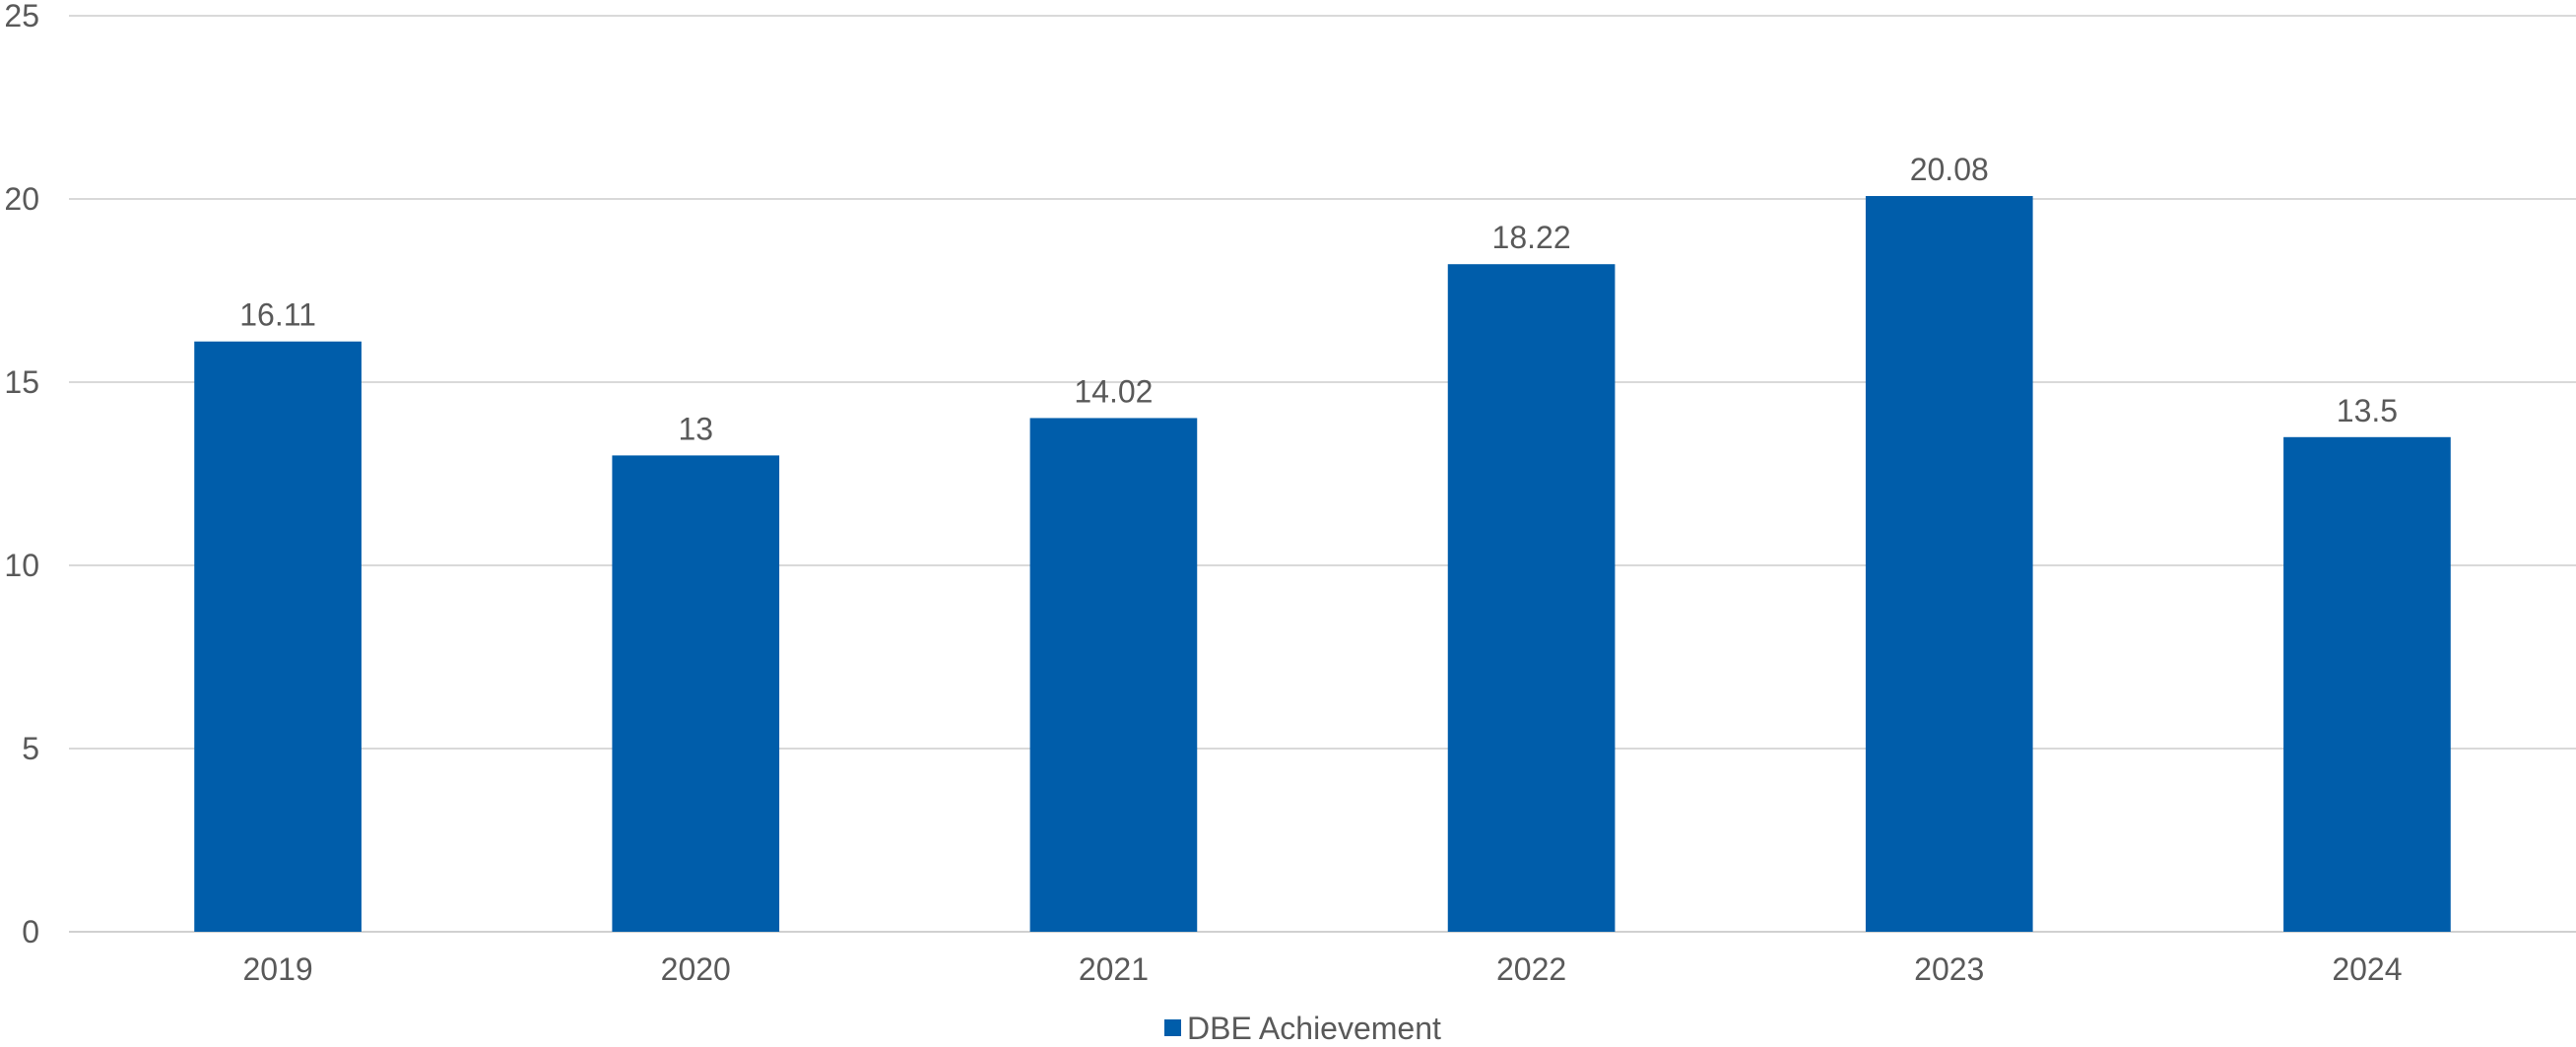 This screenshot has height=1047, width=2576. What do you see at coordinates (278, 315) in the screenshot?
I see `data-label: 16.11` at bounding box center [278, 315].